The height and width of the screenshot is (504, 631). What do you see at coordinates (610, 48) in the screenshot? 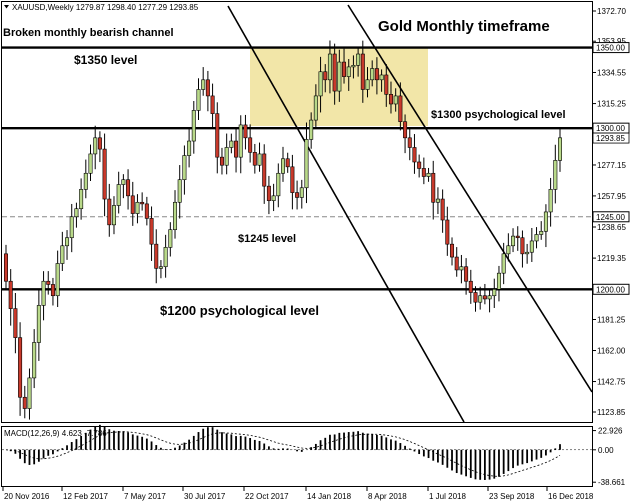
I see `level-price-label: 1350.00` at bounding box center [610, 48].